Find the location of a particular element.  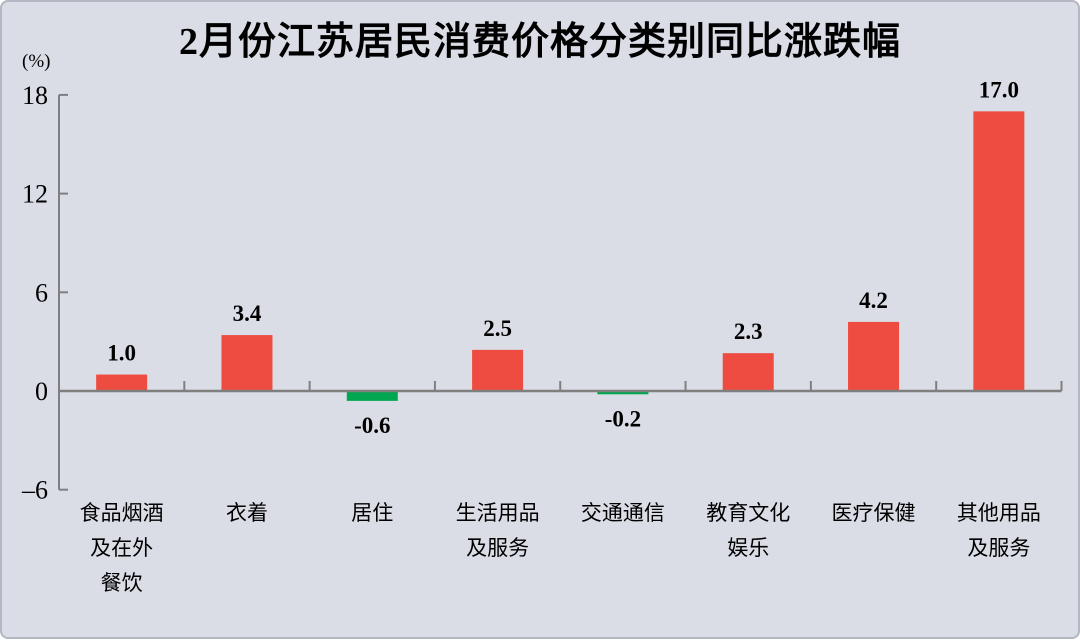

category-label-line: 衣着 is located at coordinates (247, 513).